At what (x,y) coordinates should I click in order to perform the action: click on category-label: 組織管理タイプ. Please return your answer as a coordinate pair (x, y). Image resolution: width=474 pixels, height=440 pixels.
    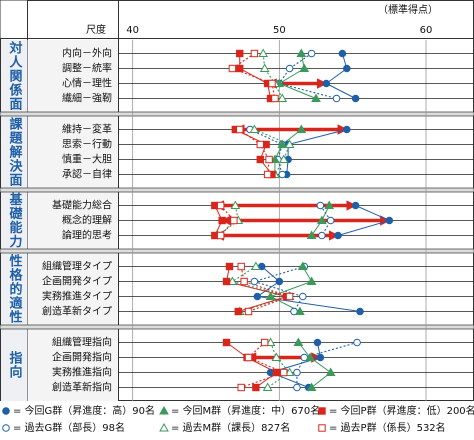
    Looking at the image, I should click on (77, 266).